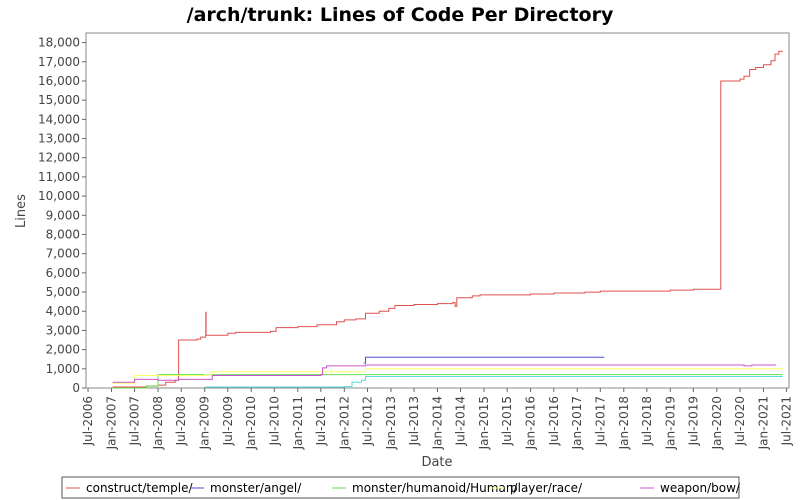 This screenshot has height=500, width=800. Describe the element at coordinates (344, 423) in the screenshot. I see `x-tick-label: Jan-2012` at that location.